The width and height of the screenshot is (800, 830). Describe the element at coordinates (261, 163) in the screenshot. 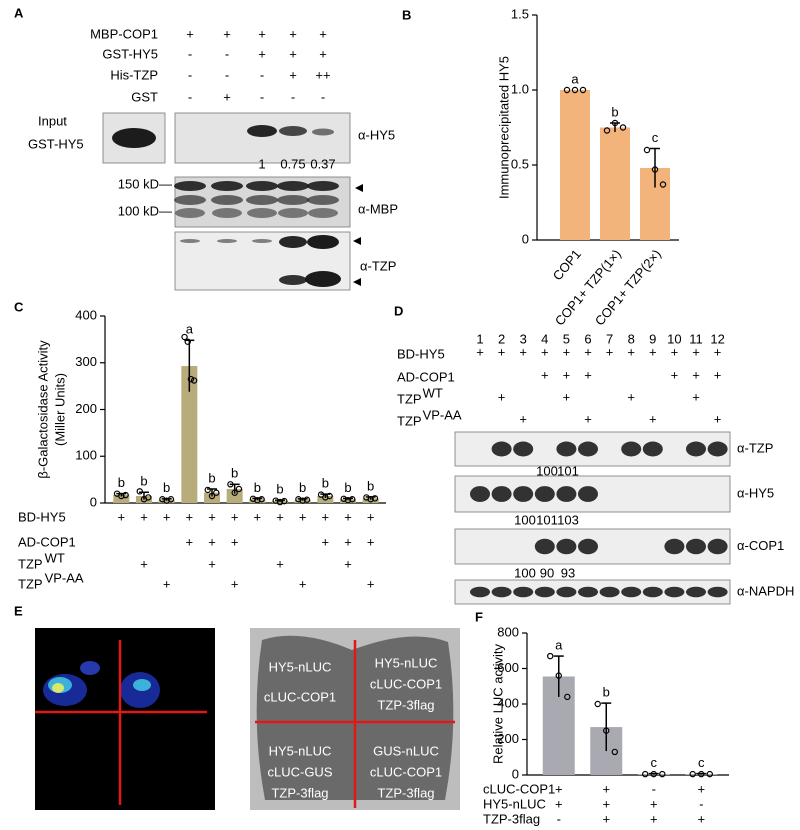

I see `quant: 1` at that location.